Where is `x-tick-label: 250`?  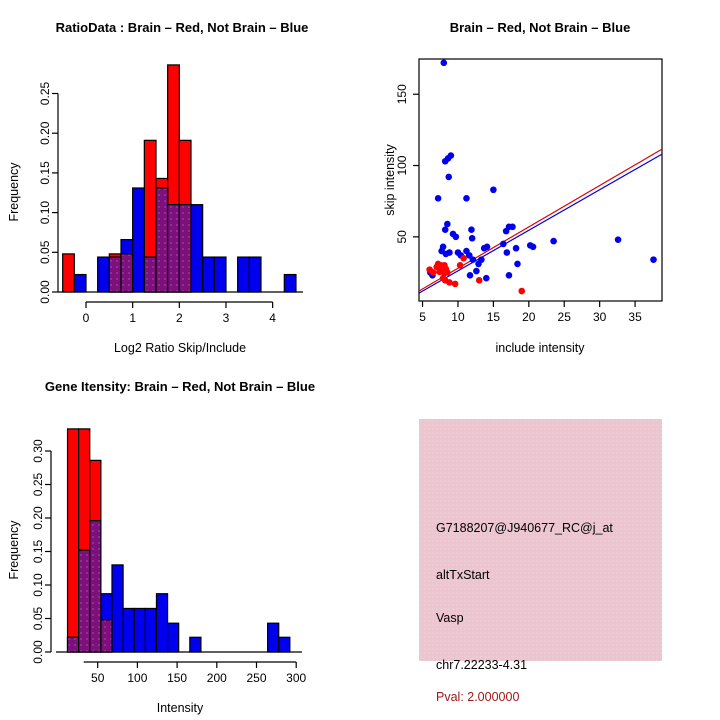
x-tick-label: 250 is located at coordinates (256, 678).